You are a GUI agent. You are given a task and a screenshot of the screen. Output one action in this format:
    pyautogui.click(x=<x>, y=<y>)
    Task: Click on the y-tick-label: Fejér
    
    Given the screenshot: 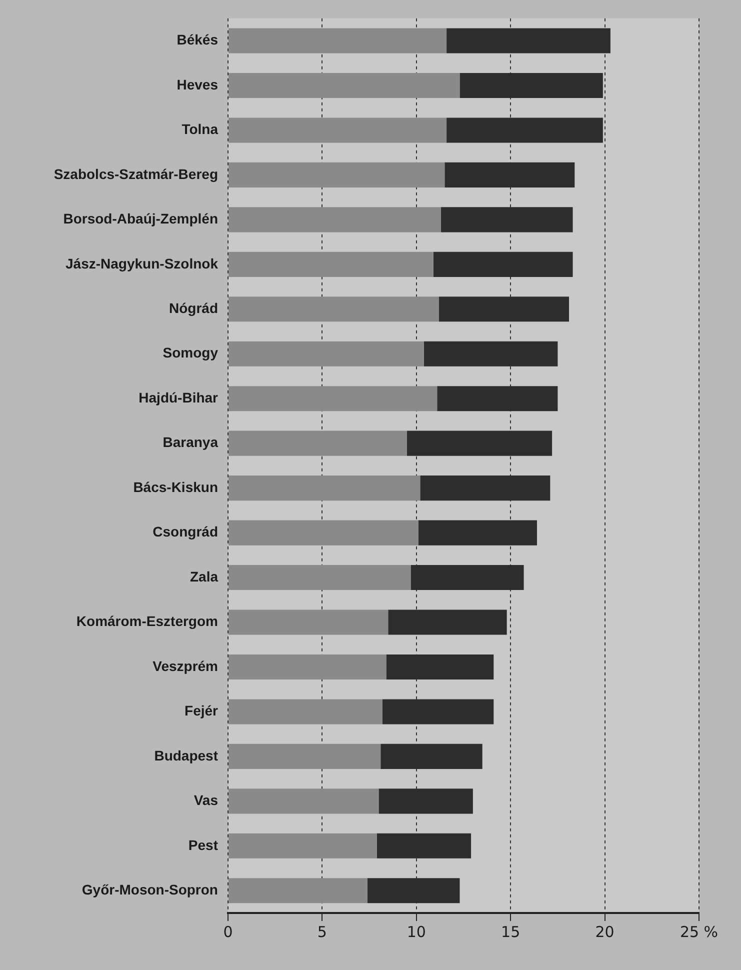 What is the action you would take?
    pyautogui.click(x=201, y=710)
    